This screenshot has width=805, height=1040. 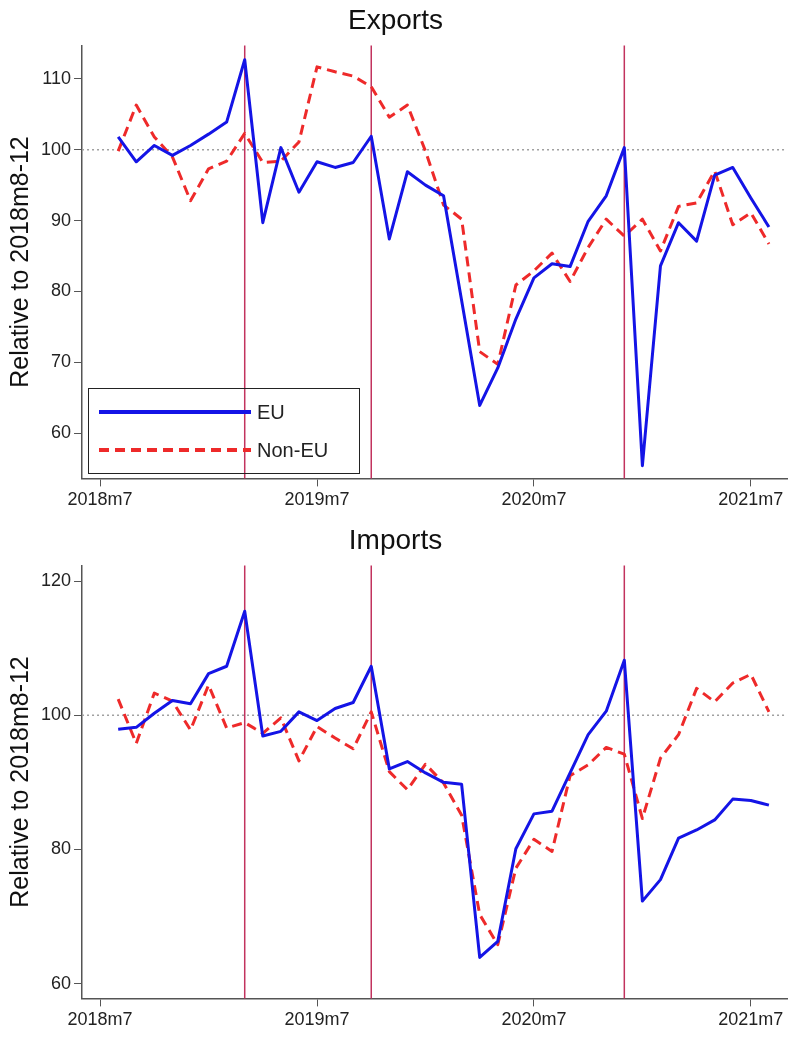 I want to click on chart-title: Imports, so click(x=395, y=539).